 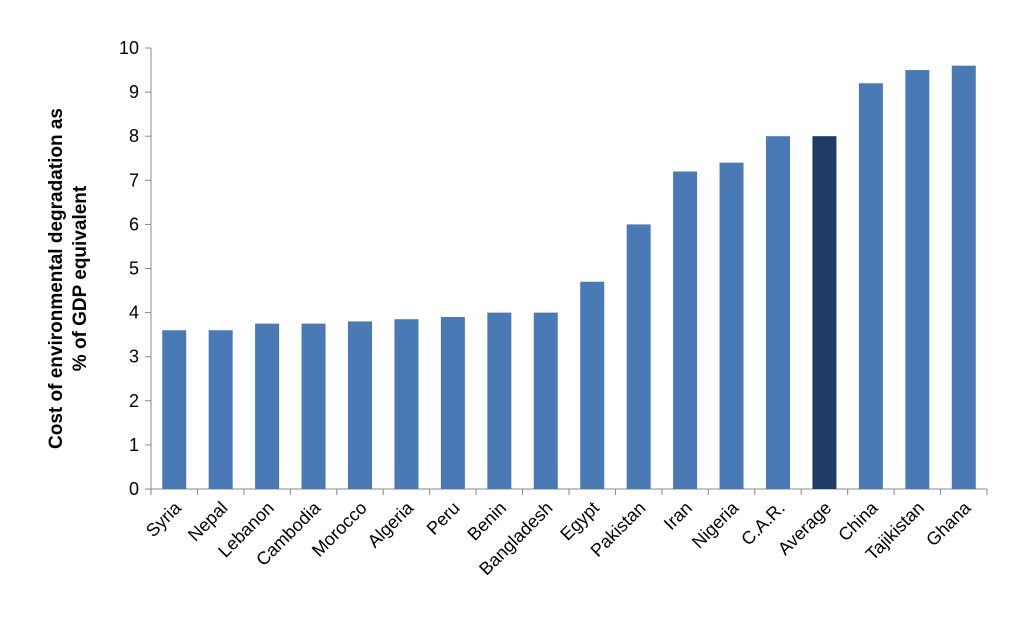 What do you see at coordinates (164, 519) in the screenshot?
I see `x-tick-label: Syria` at bounding box center [164, 519].